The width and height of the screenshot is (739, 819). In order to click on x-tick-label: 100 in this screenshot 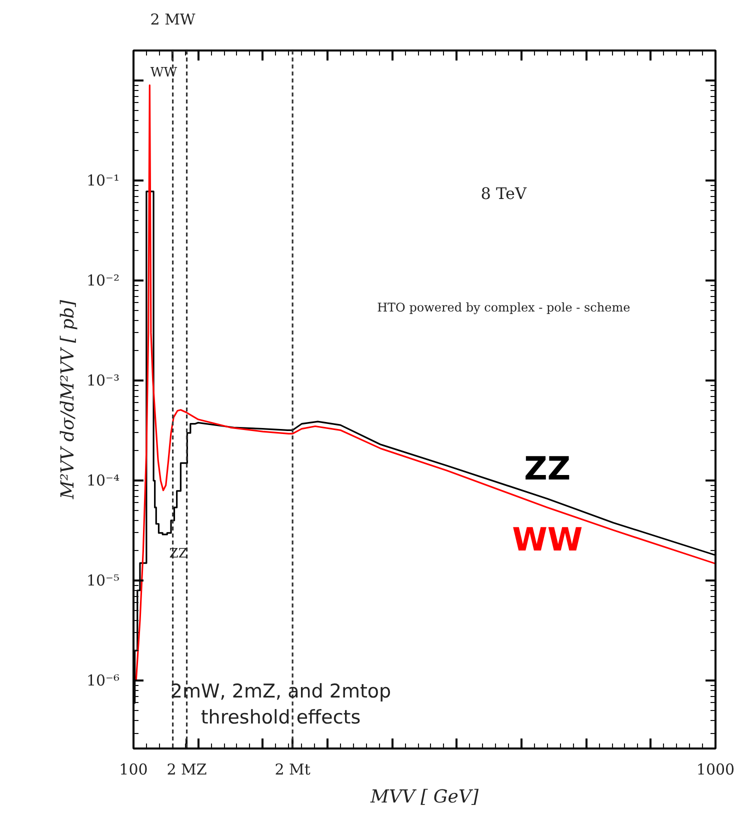, I will do `click(133, 769)`.